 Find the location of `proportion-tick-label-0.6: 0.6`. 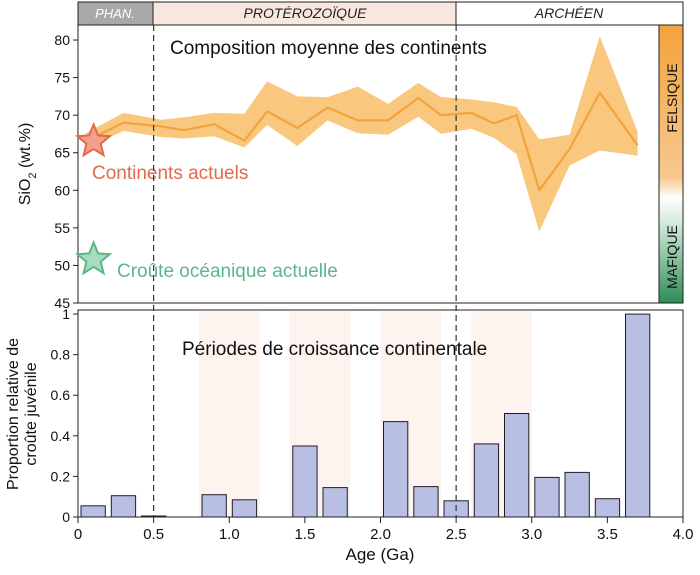

proportion-tick-label-0.6: 0.6 is located at coordinates (61, 395).